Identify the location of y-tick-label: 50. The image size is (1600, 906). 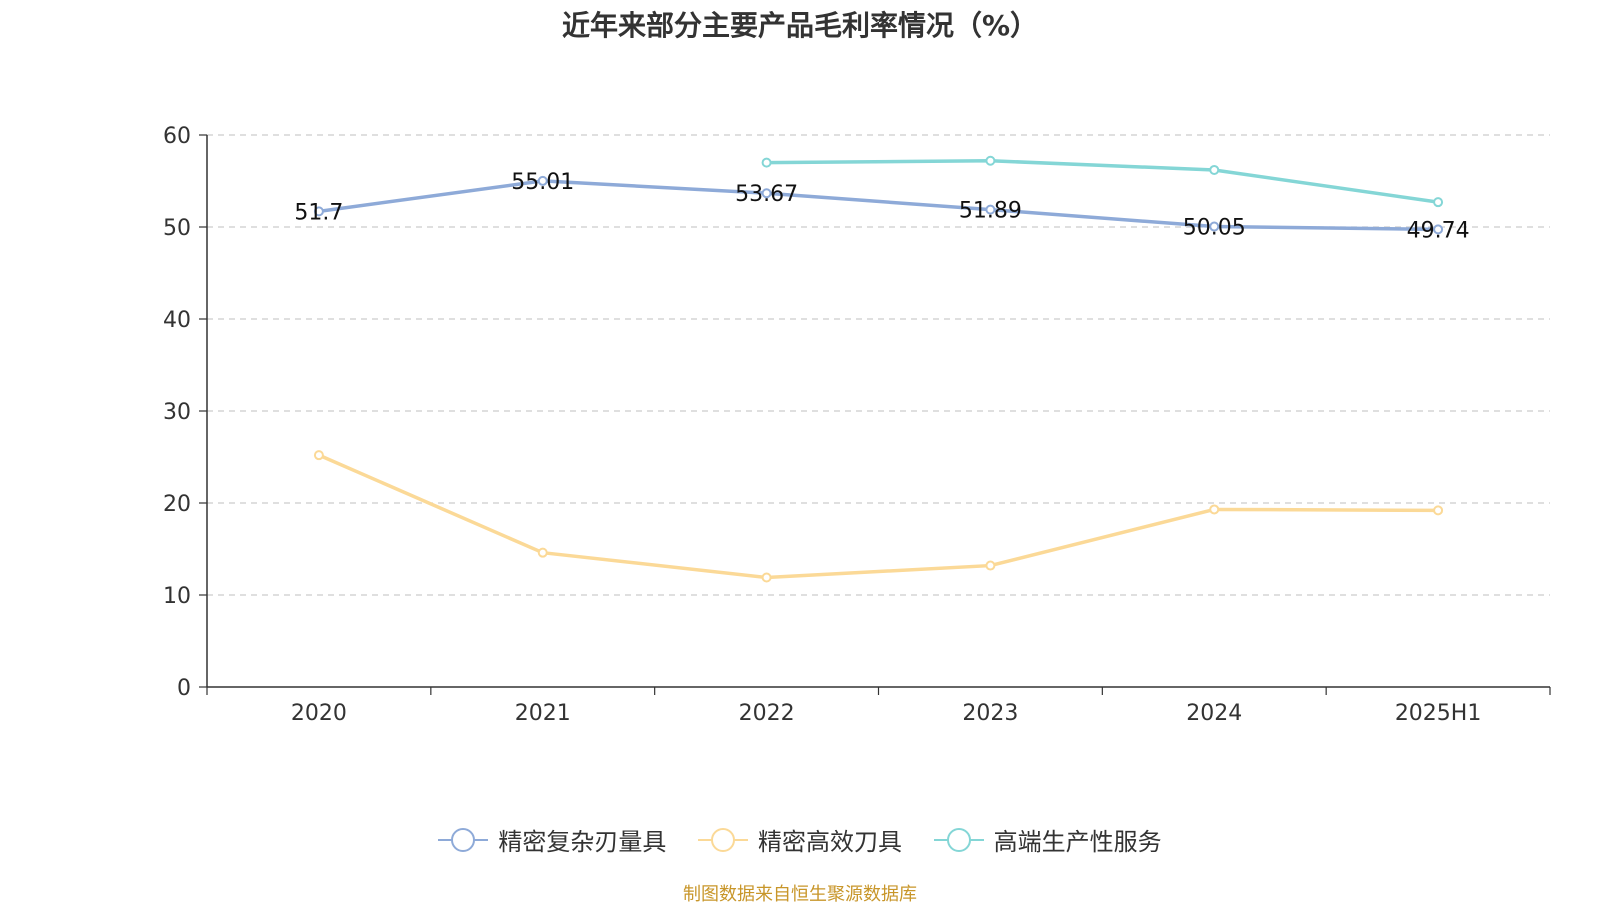
(177, 228).